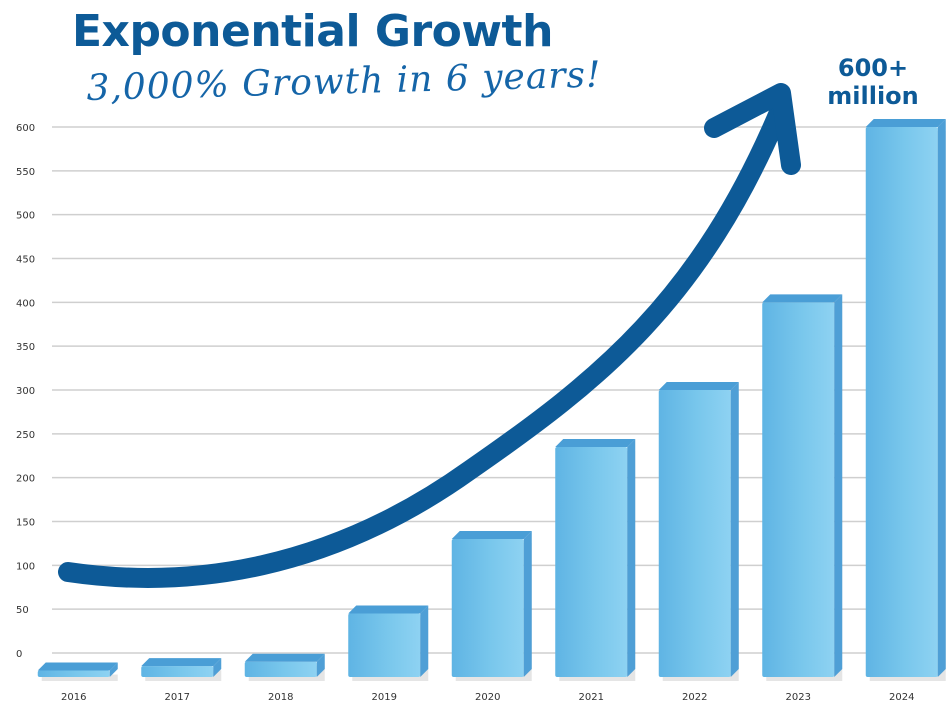  I want to click on bar-shadow, so click(79, 677).